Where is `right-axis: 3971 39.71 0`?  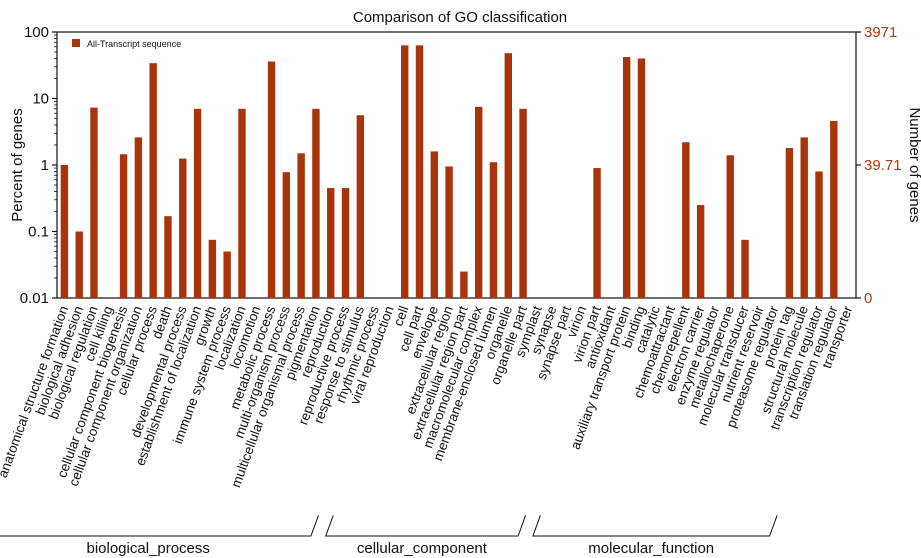 right-axis: 3971 39.71 0 is located at coordinates (879, 165).